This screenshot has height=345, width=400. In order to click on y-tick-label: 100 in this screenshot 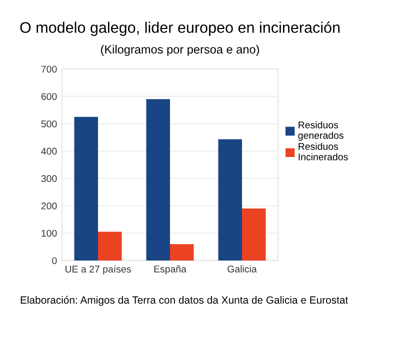, I will do `click(49, 233)`.